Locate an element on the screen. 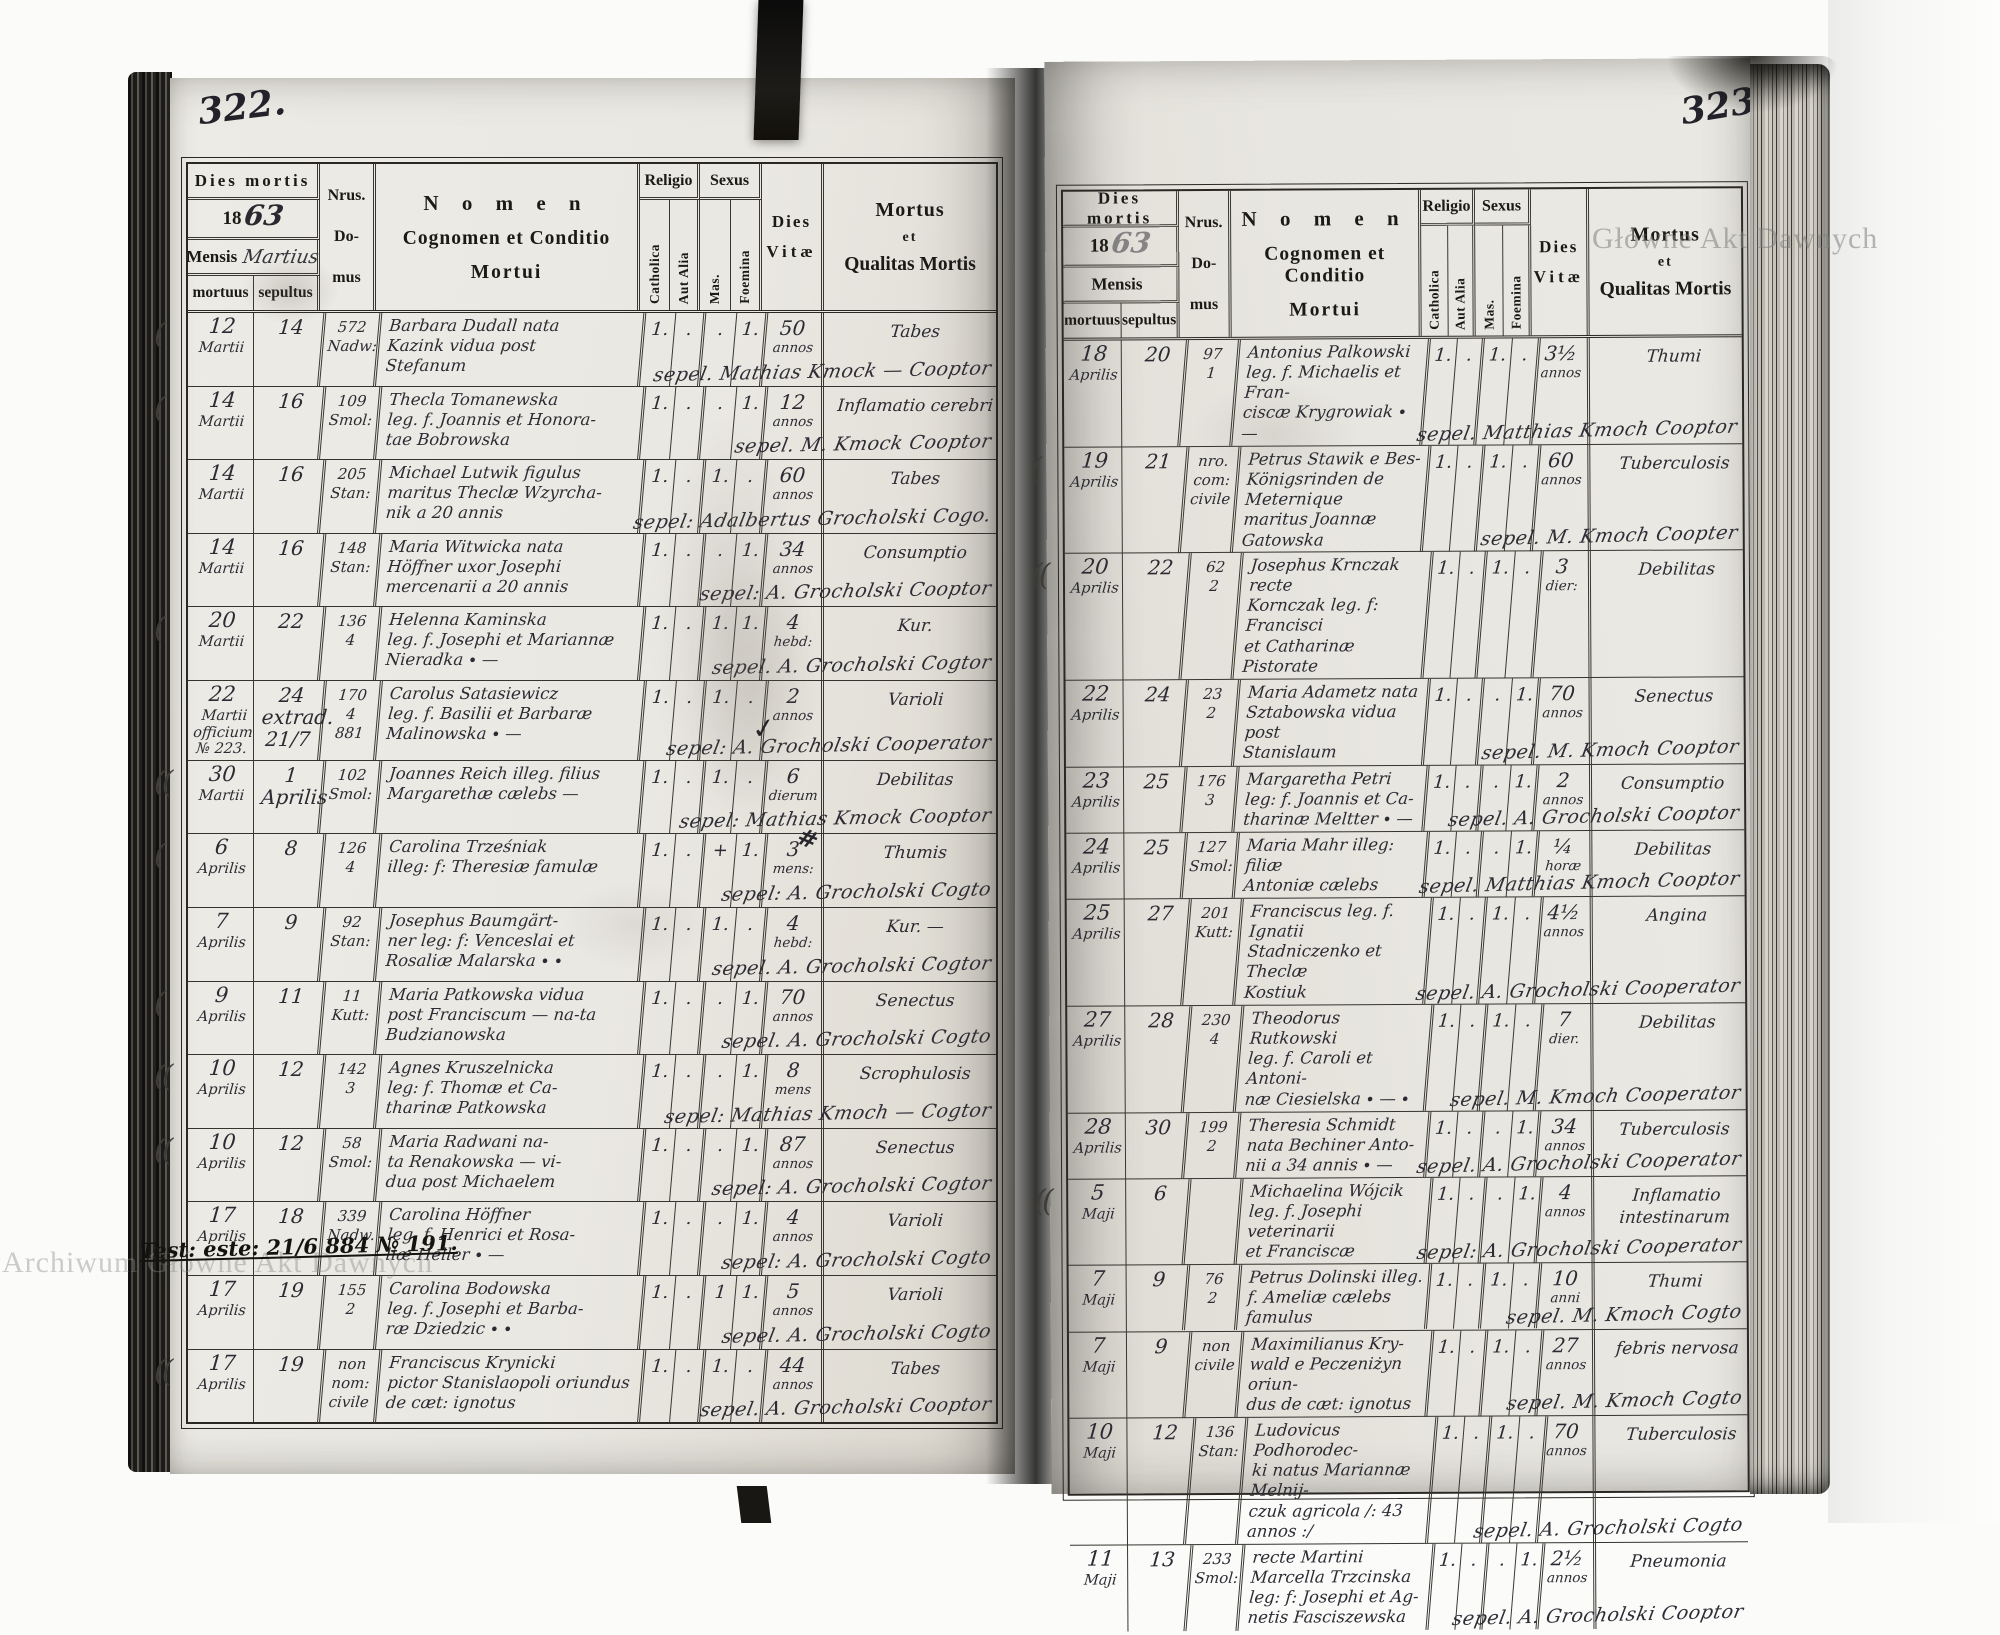 This screenshot has width=2000, height=1635. header-mortus-qualitas: Mortus et Qualitas Mortis is located at coordinates (1665, 261).